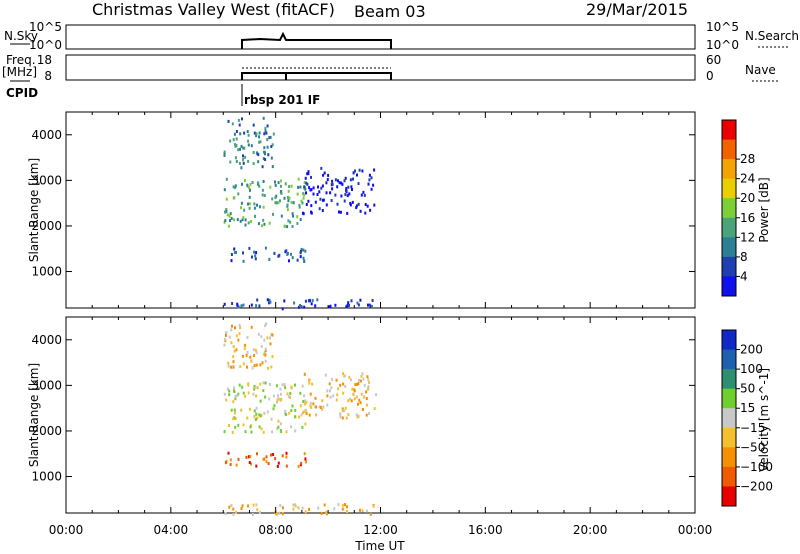 This screenshot has height=554, width=800. I want to click on velocity-colorbar-tick-label: −200, so click(756, 486).